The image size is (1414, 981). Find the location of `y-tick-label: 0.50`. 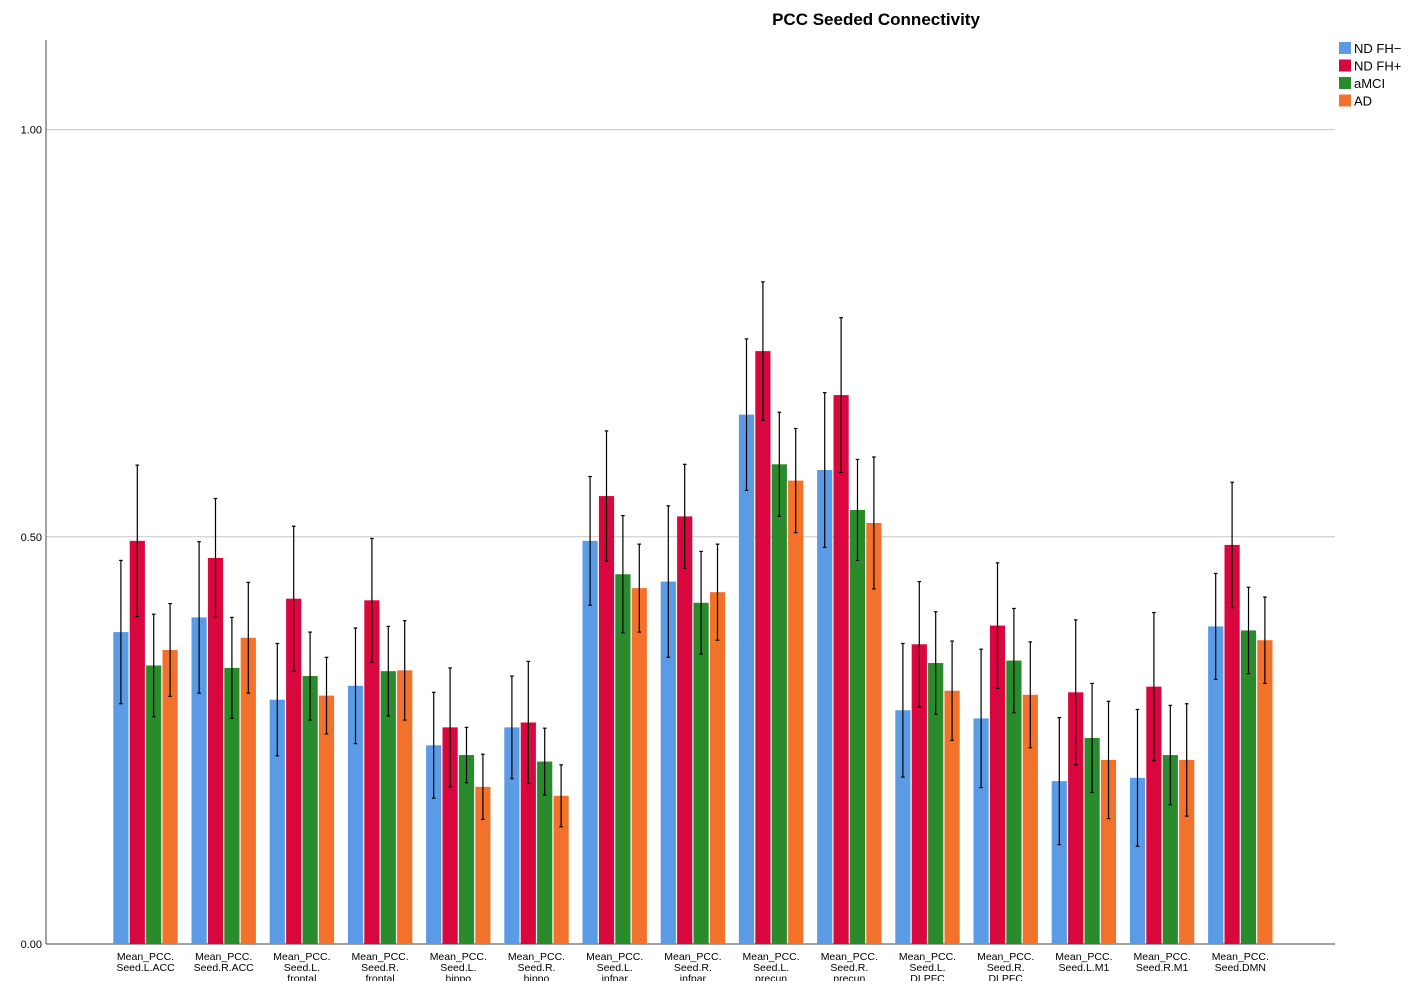

y-tick-label: 0.50 is located at coordinates (31, 538).